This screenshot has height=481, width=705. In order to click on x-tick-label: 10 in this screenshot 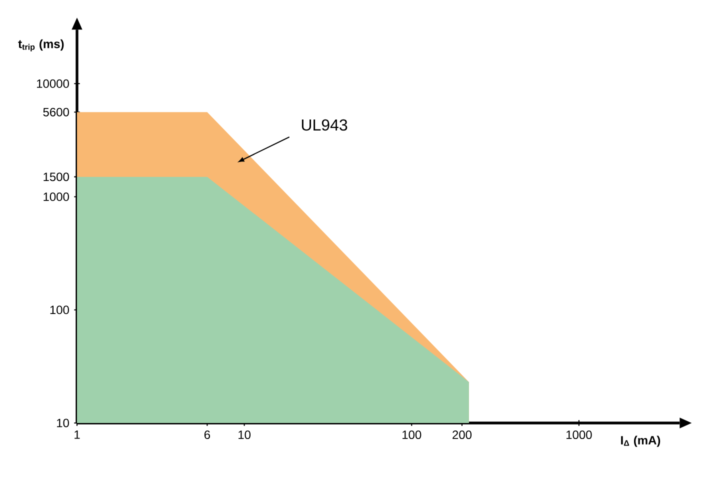, I will do `click(244, 435)`.